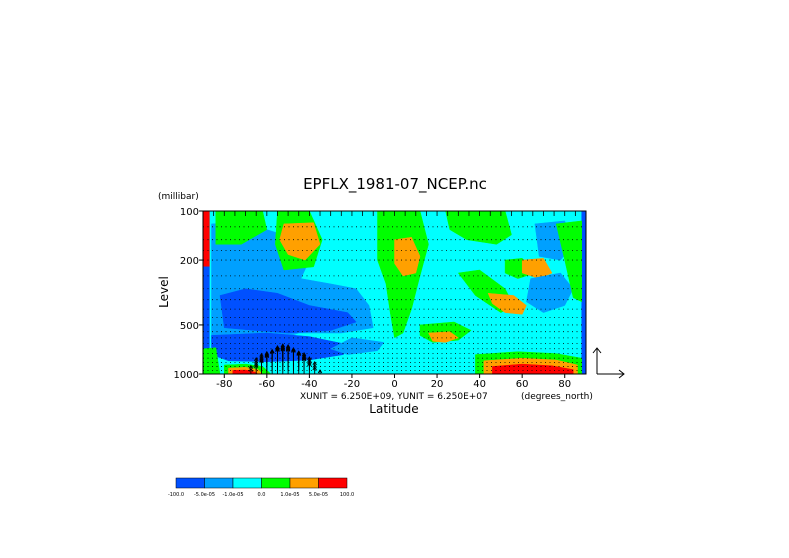 The width and height of the screenshot is (789, 558). Describe the element at coordinates (437, 384) in the screenshot. I see `x-tick-label: 20` at that location.